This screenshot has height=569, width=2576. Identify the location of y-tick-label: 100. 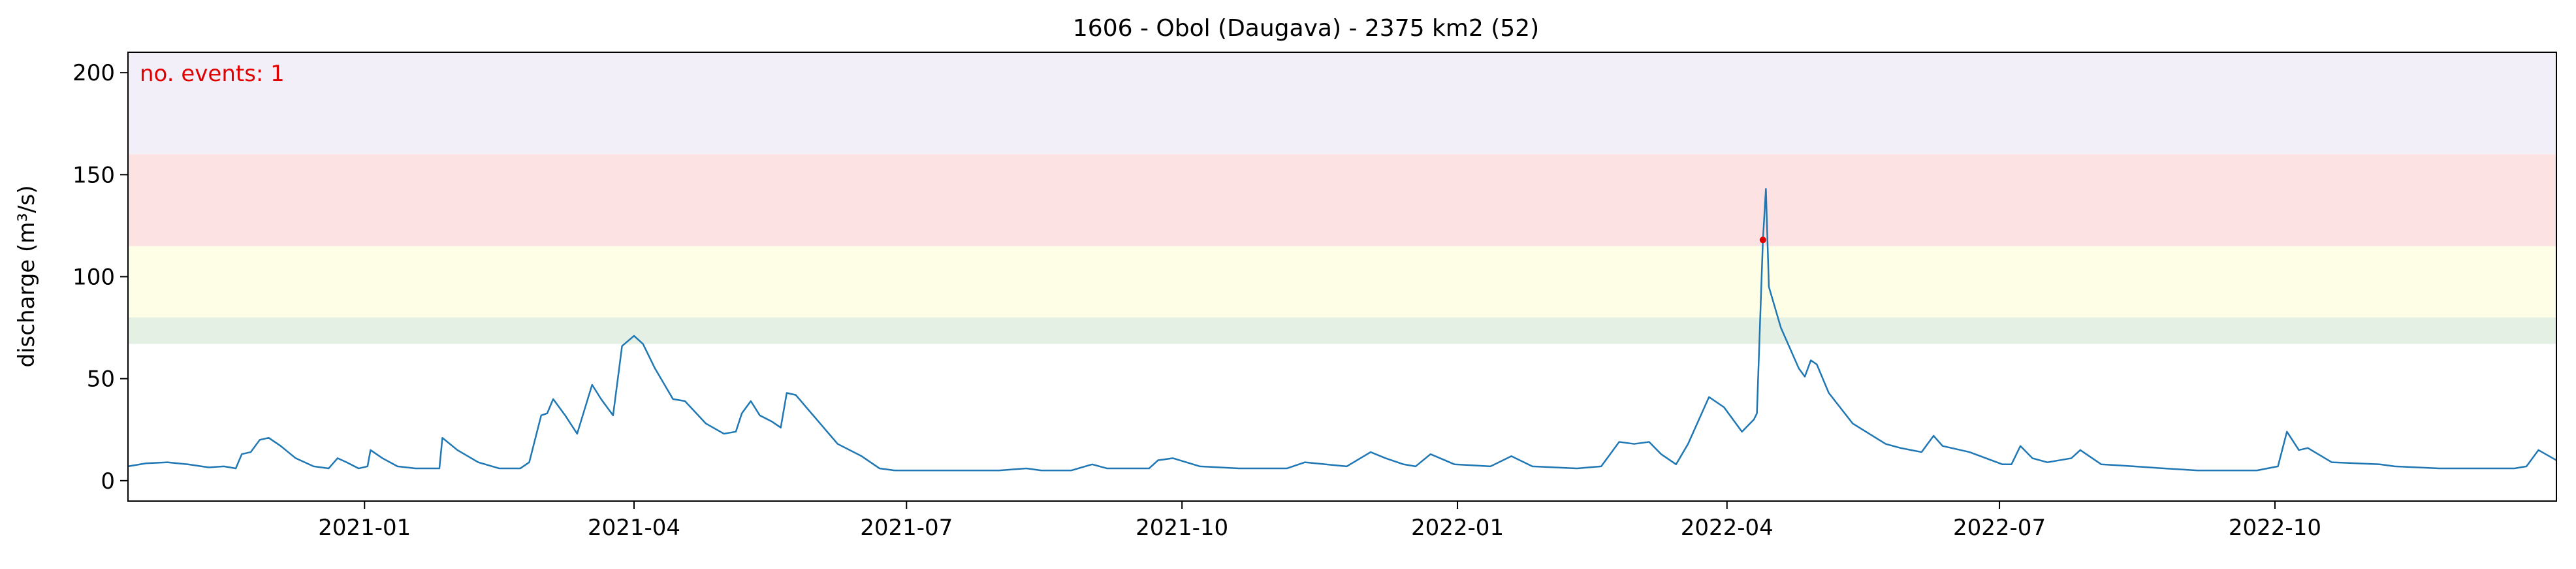
(94, 278).